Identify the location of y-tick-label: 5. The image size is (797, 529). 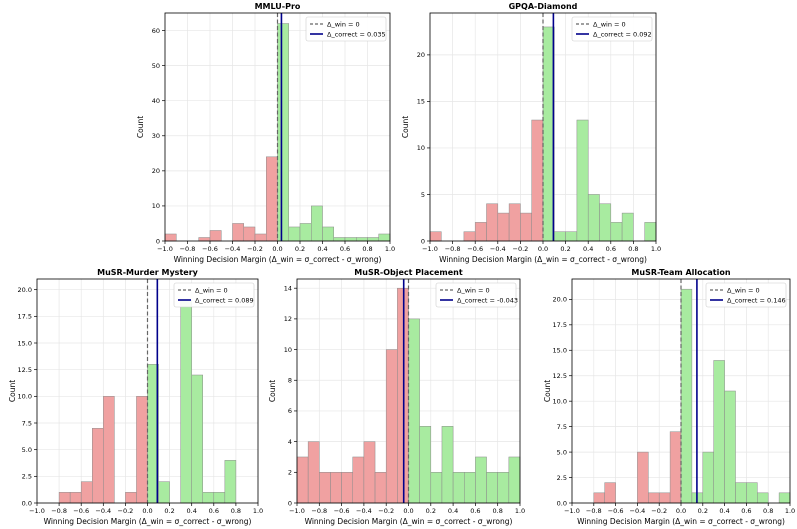
(423, 195).